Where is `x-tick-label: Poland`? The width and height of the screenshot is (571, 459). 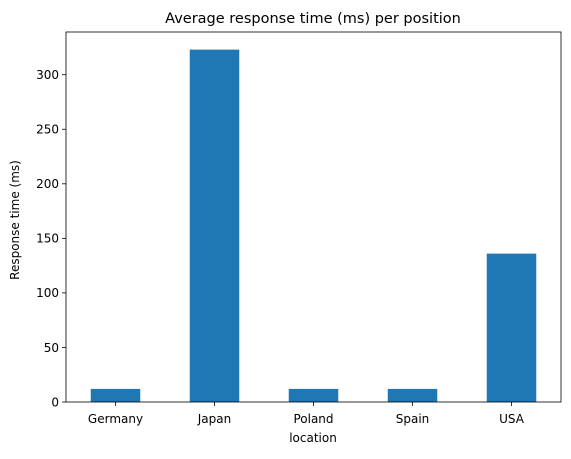
x-tick-label: Poland is located at coordinates (313, 419).